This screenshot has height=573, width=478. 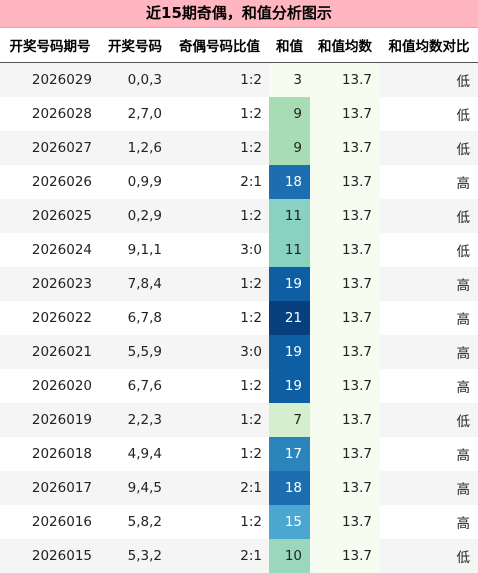 I want to click on winning-numbers-cell: 1,2,6, so click(x=135, y=148).